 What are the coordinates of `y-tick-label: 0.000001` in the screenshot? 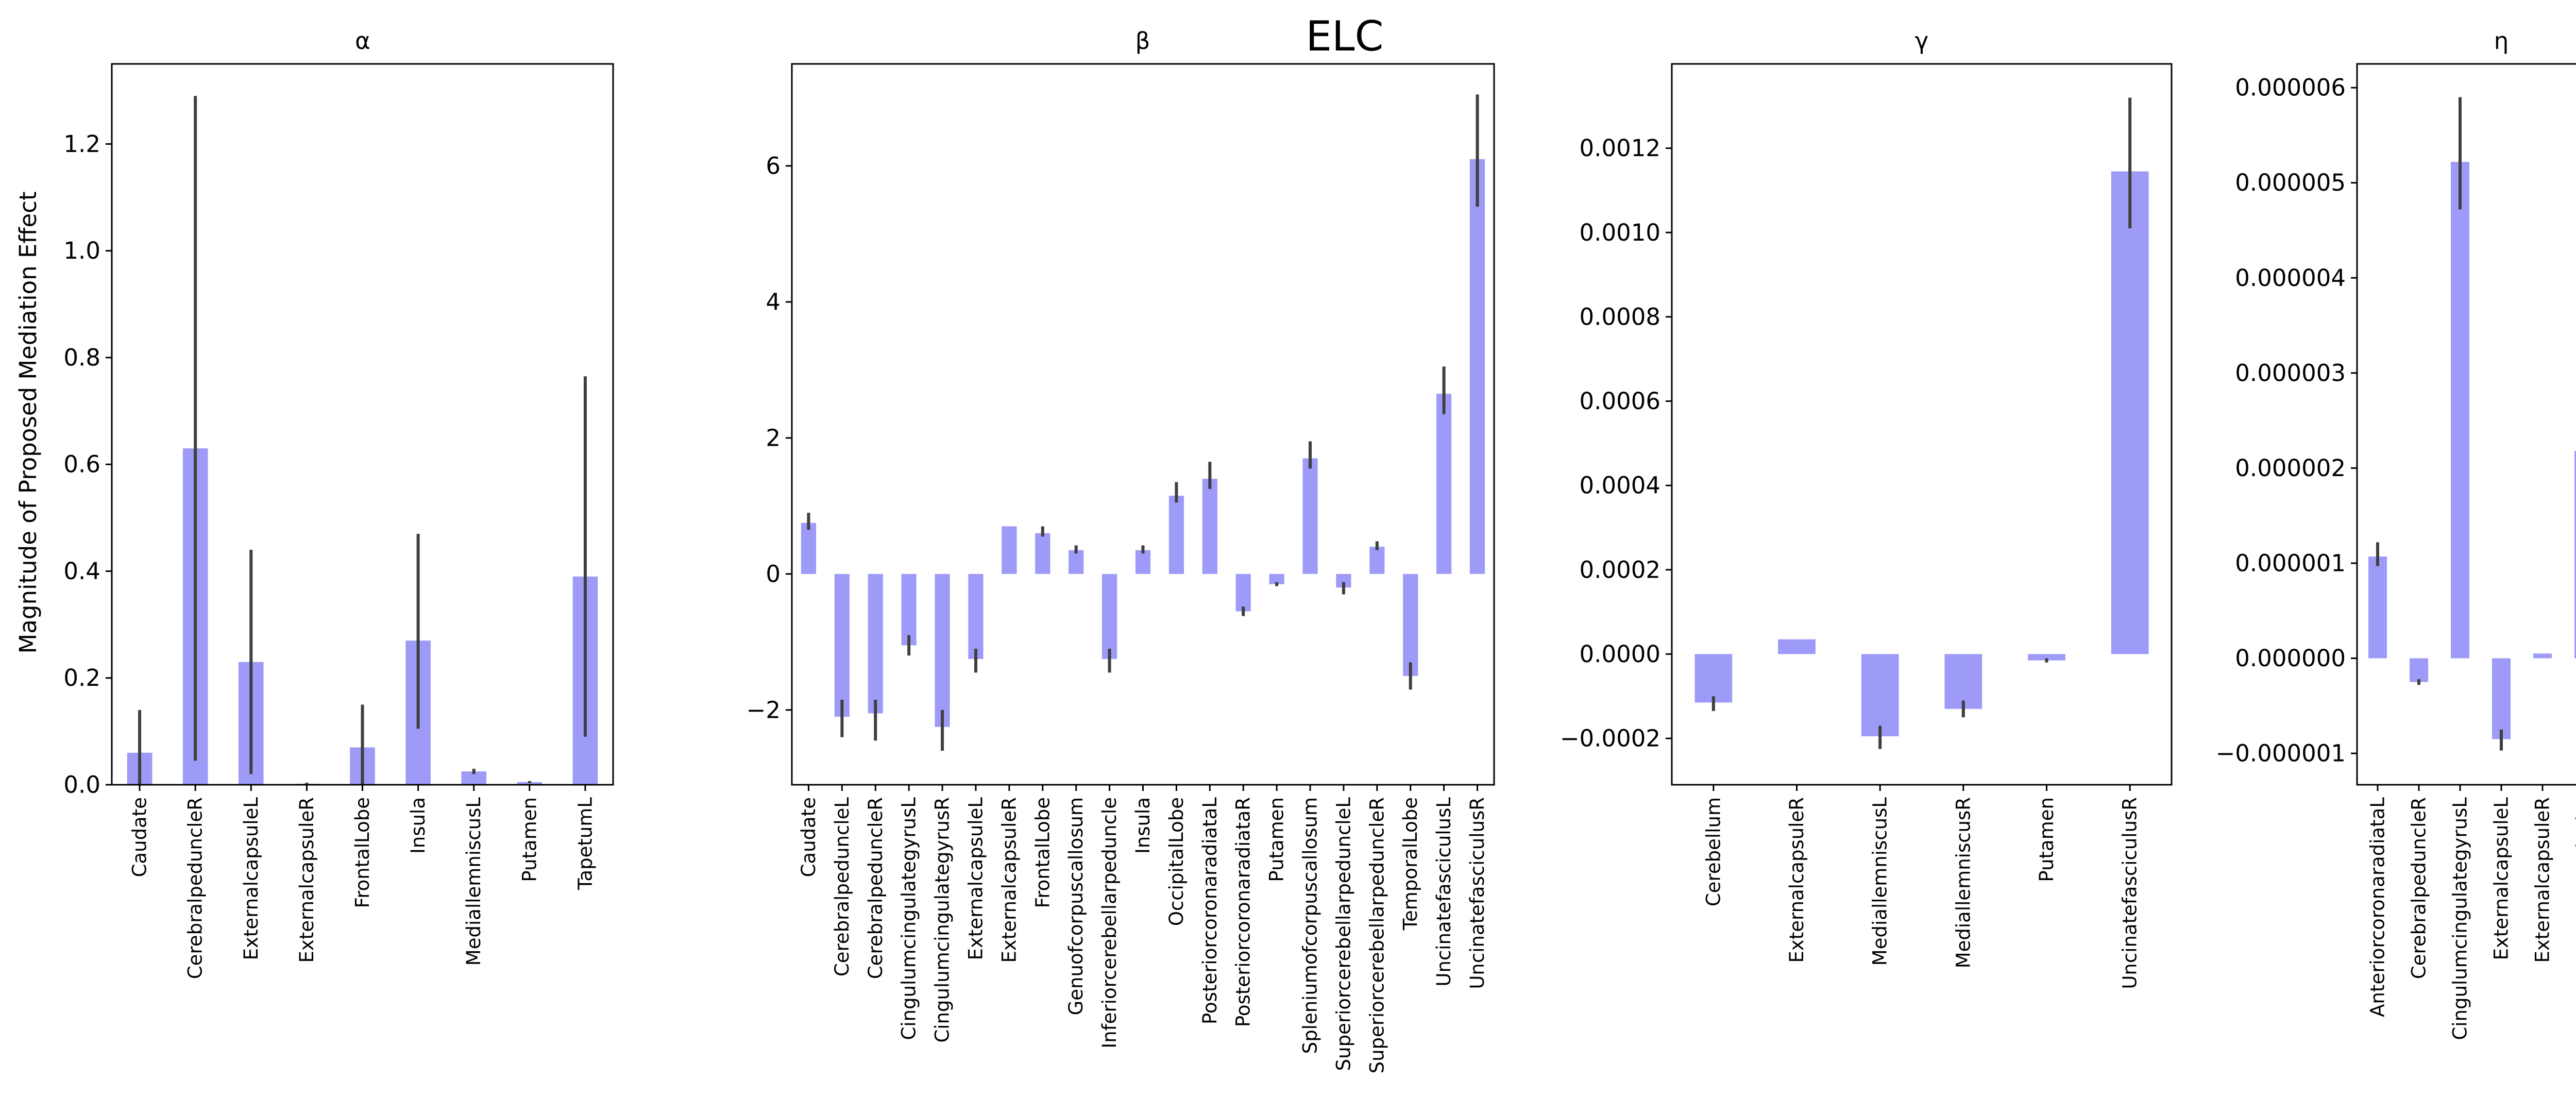 It's located at (2290, 563).